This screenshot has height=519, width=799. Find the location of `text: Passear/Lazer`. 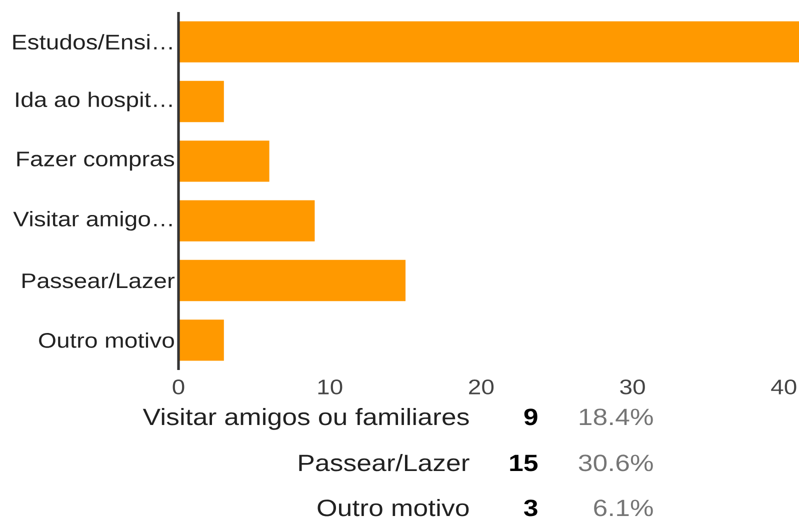

text: Passear/Lazer is located at coordinates (384, 463).